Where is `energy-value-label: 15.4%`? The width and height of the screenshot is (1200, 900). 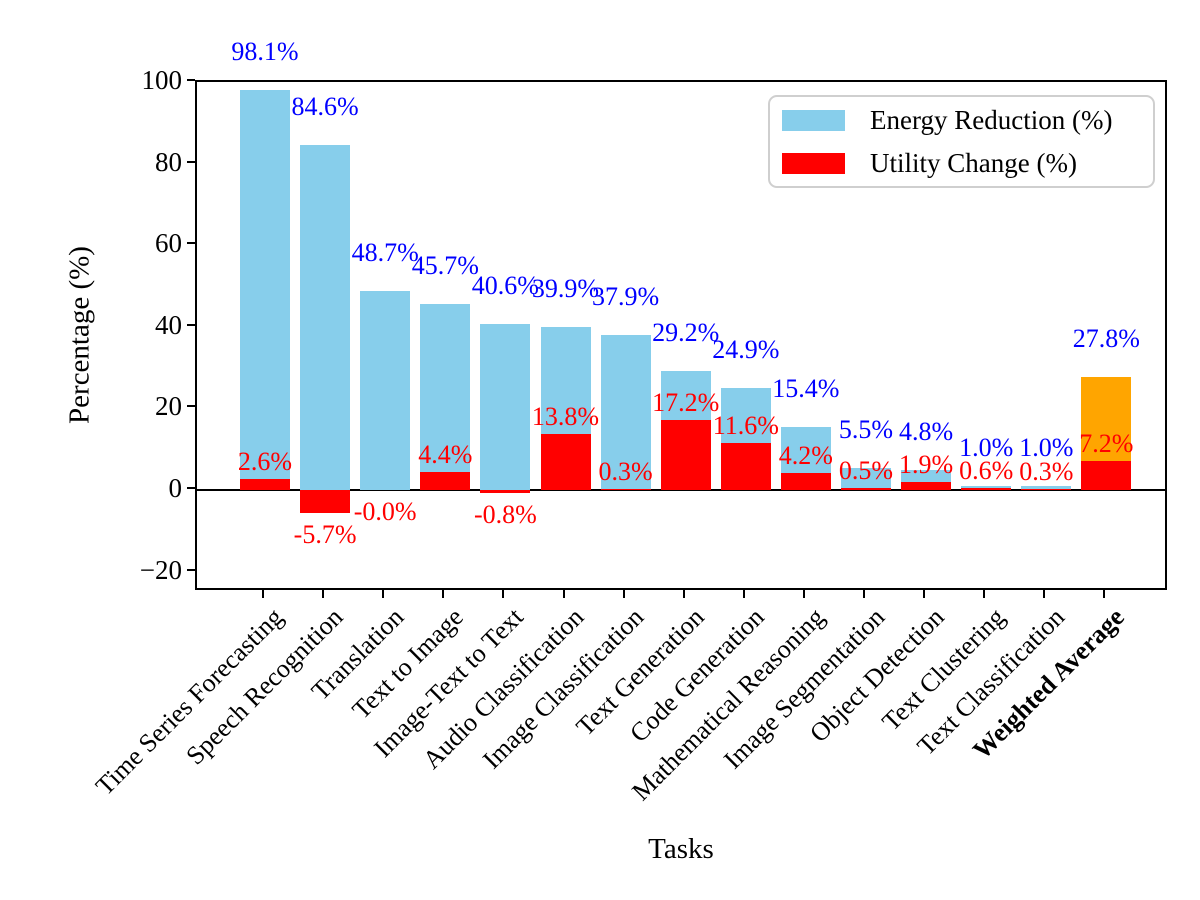 energy-value-label: 15.4% is located at coordinates (806, 389).